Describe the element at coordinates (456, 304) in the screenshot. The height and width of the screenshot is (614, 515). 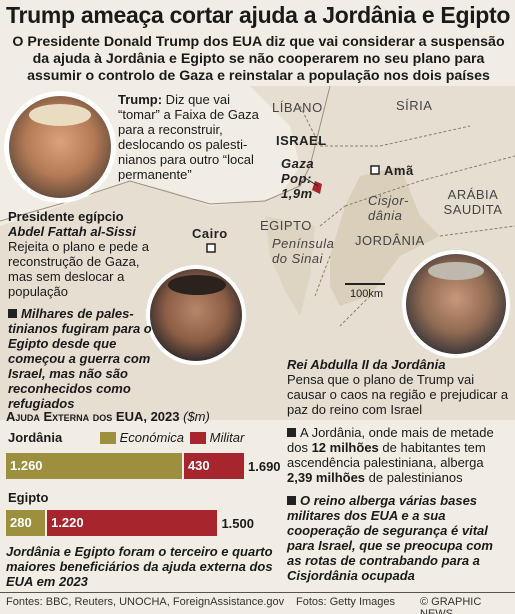
I see `abdullah-photo` at that location.